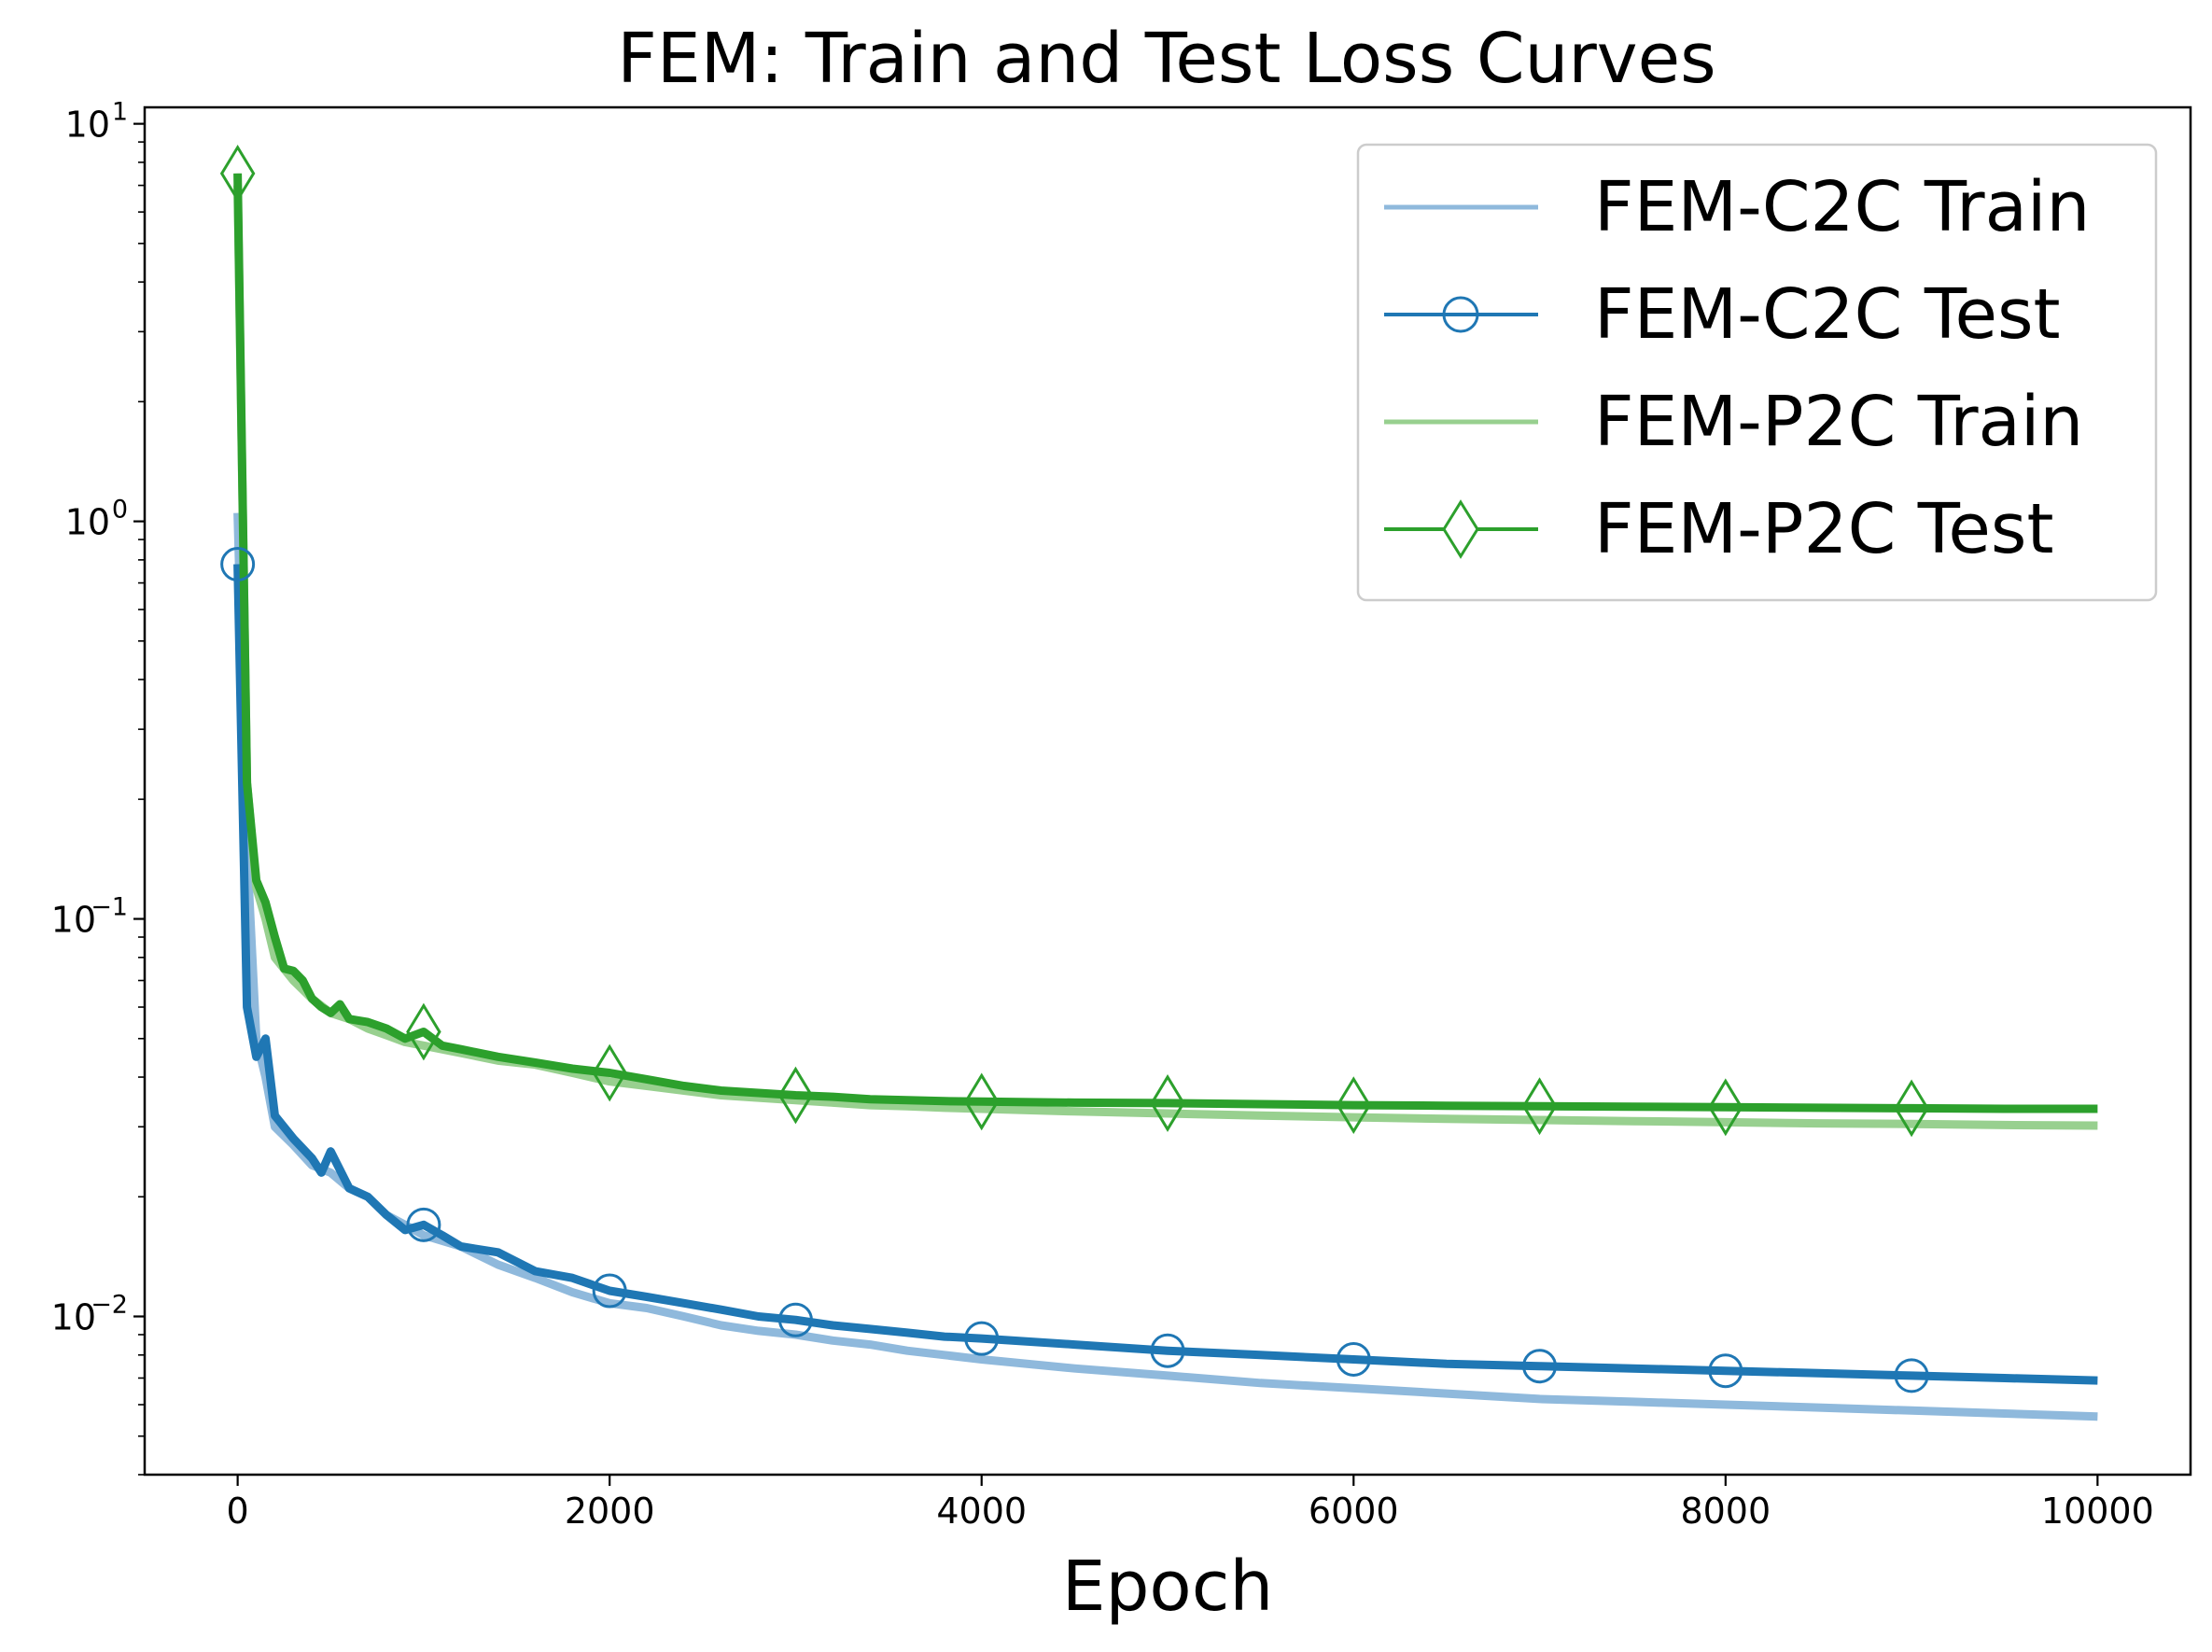  What do you see at coordinates (1460, 529) in the screenshot?
I see `legend-marker-diamond` at bounding box center [1460, 529].